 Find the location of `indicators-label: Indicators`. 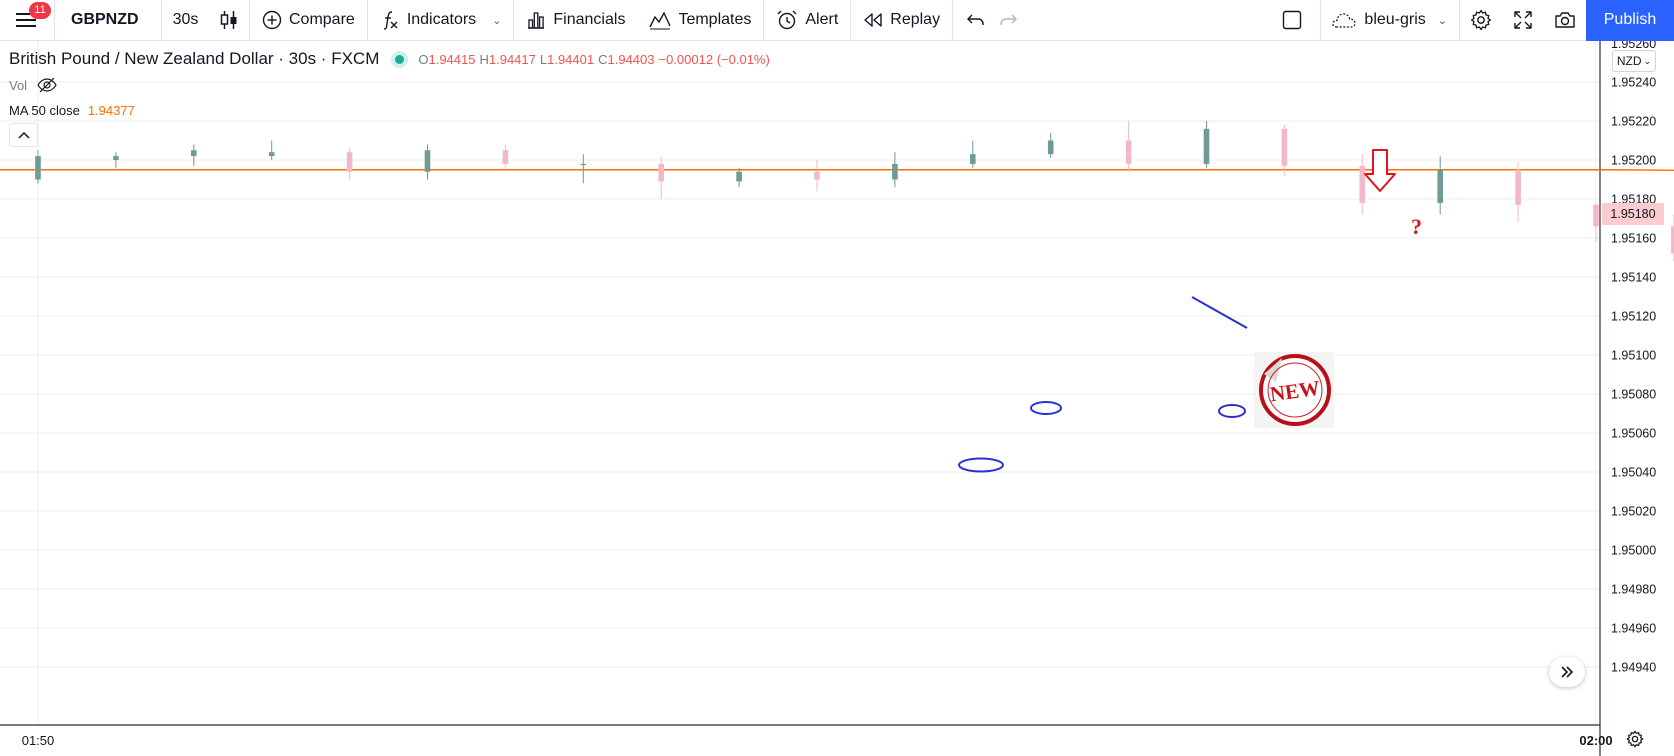

indicators-label: Indicators is located at coordinates (441, 19).